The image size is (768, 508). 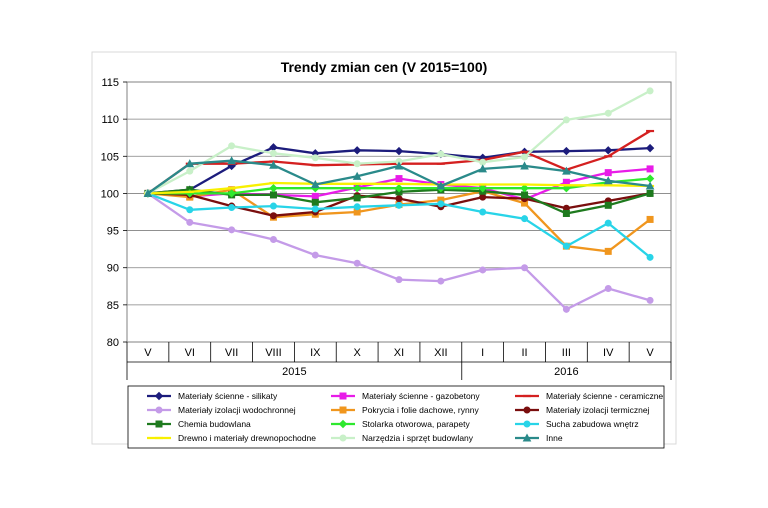 I want to click on x-tick-label: II, so click(x=524, y=353).